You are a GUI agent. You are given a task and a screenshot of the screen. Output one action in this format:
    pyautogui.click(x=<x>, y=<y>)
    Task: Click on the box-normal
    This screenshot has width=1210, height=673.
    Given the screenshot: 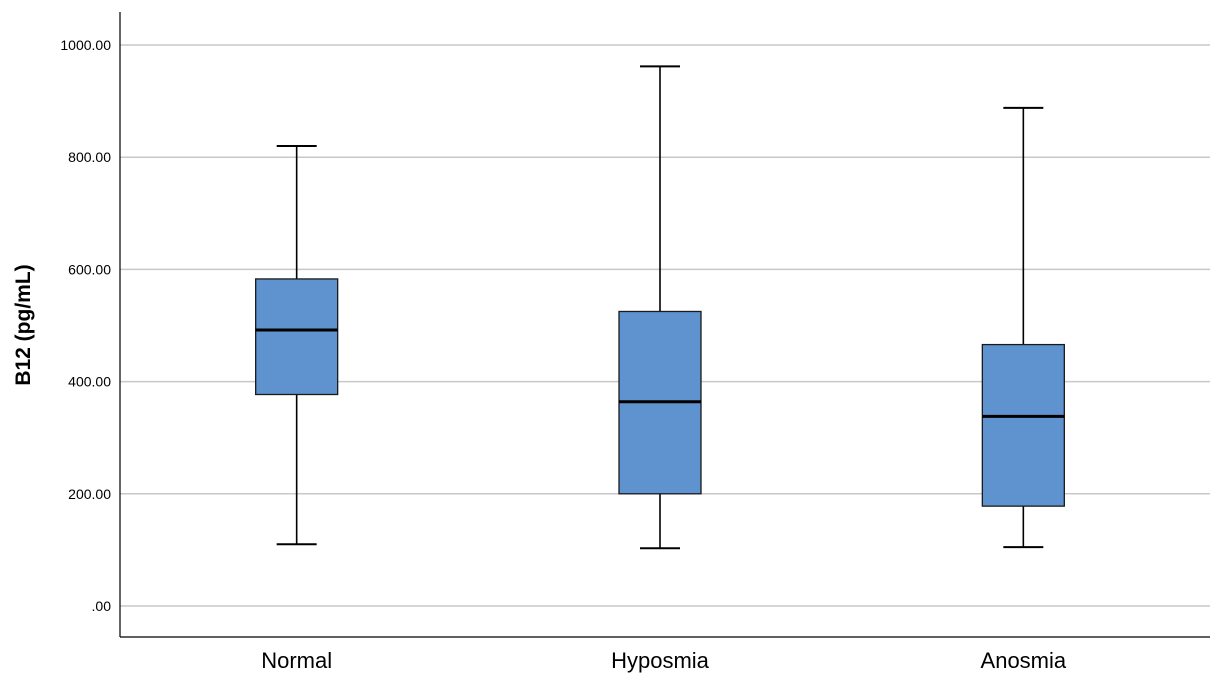 What is the action you would take?
    pyautogui.click(x=297, y=345)
    